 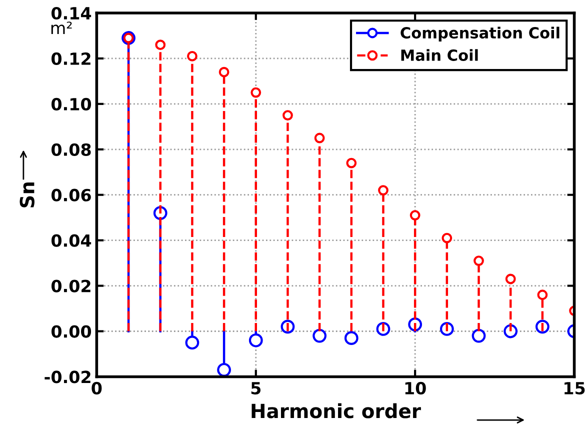 What do you see at coordinates (97, 388) in the screenshot?
I see `x-tick-label: 0` at bounding box center [97, 388].